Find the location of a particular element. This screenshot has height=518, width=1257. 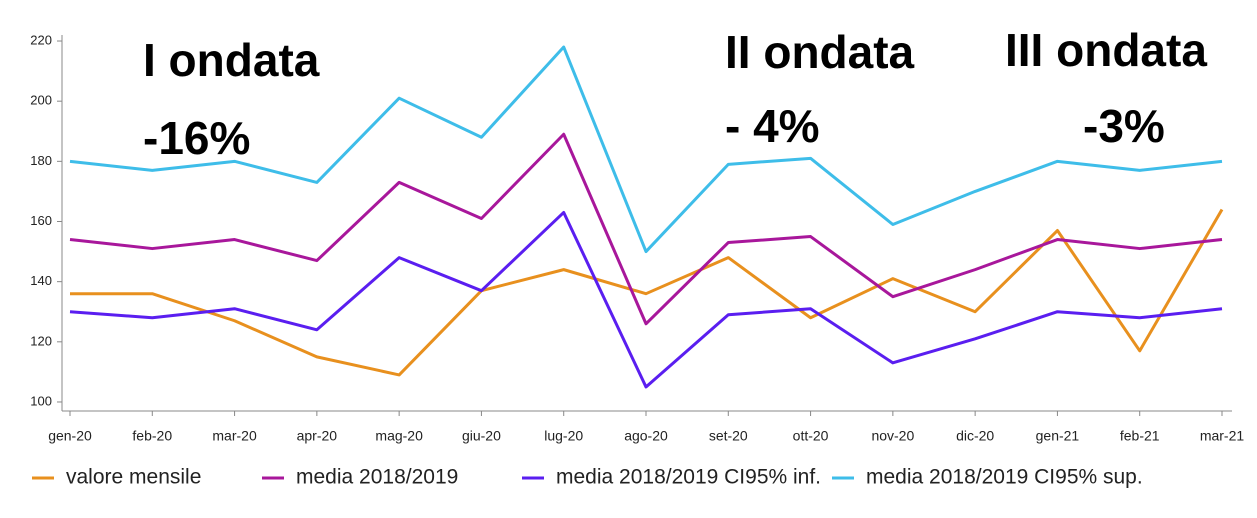

y-tick-label: 120 is located at coordinates (41, 340).